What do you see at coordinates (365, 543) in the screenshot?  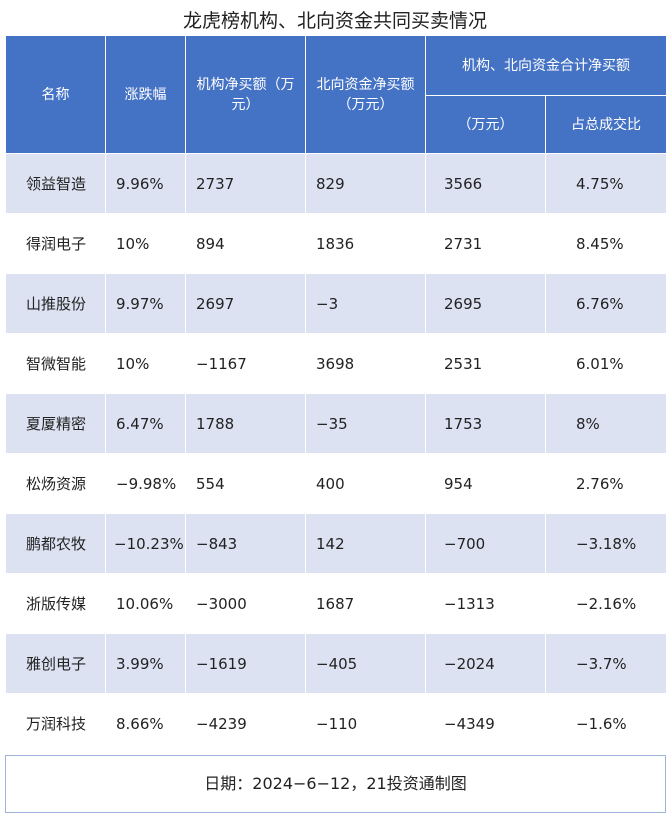 I see `cell-north-net: 142` at bounding box center [365, 543].